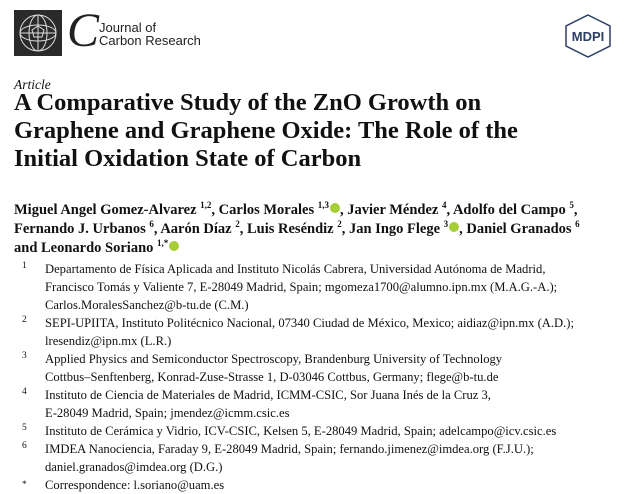  Describe the element at coordinates (393, 209) in the screenshot. I see `author-name: Javier Méndez` at that location.